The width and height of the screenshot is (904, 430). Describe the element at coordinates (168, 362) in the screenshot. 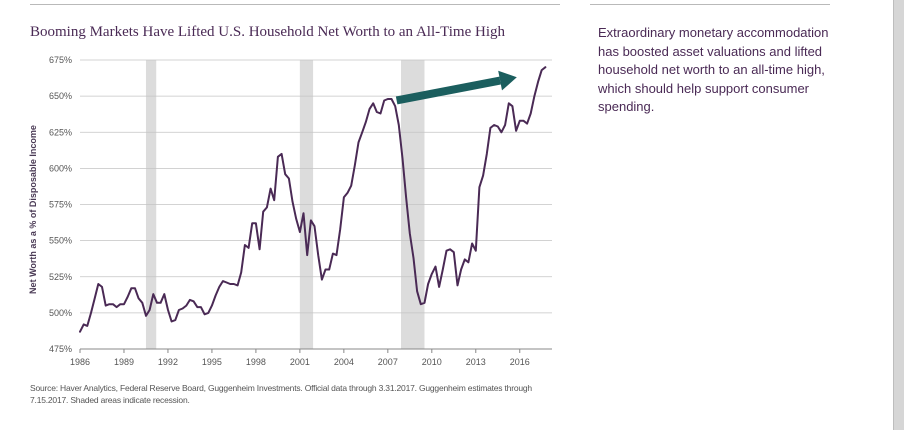

I see `x-tick-label: 1992` at that location.